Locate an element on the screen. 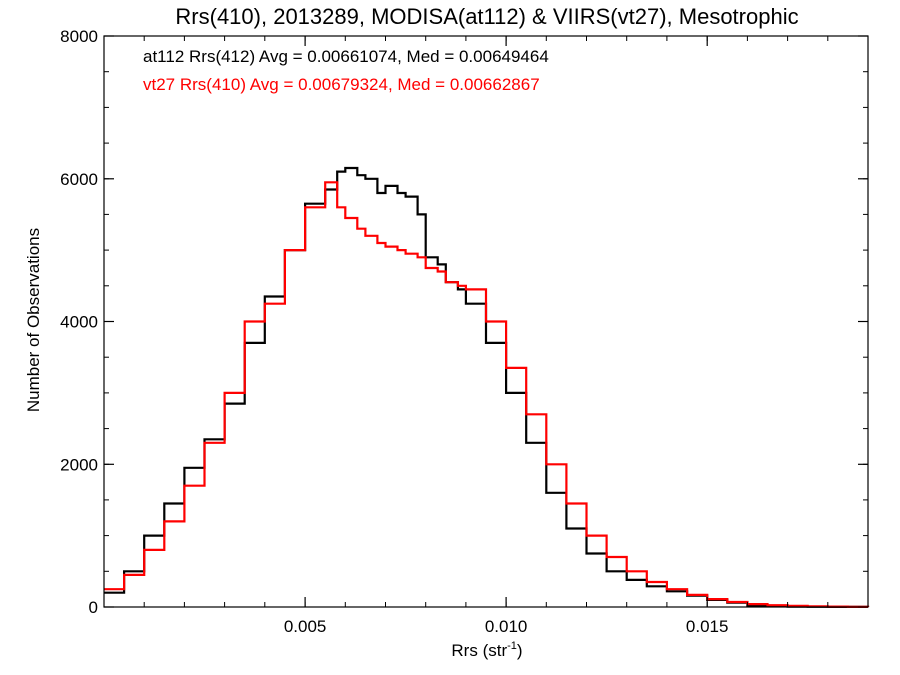  x-axis-label: Rrs (str-1) is located at coordinates (486, 650).